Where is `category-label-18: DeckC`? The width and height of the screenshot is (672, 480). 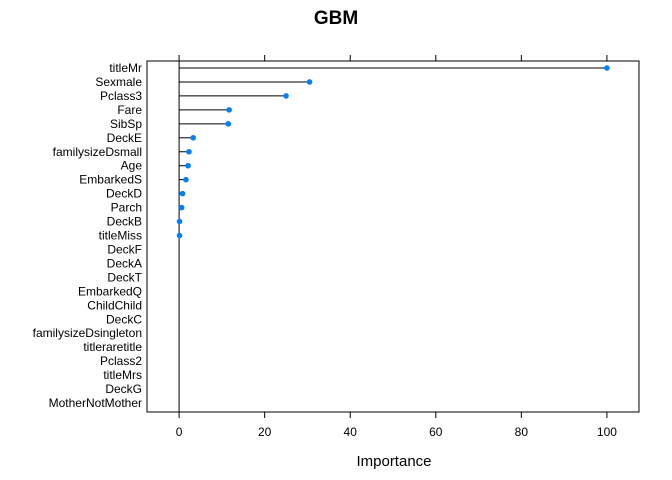
category-label-18: DeckC is located at coordinates (124, 319).